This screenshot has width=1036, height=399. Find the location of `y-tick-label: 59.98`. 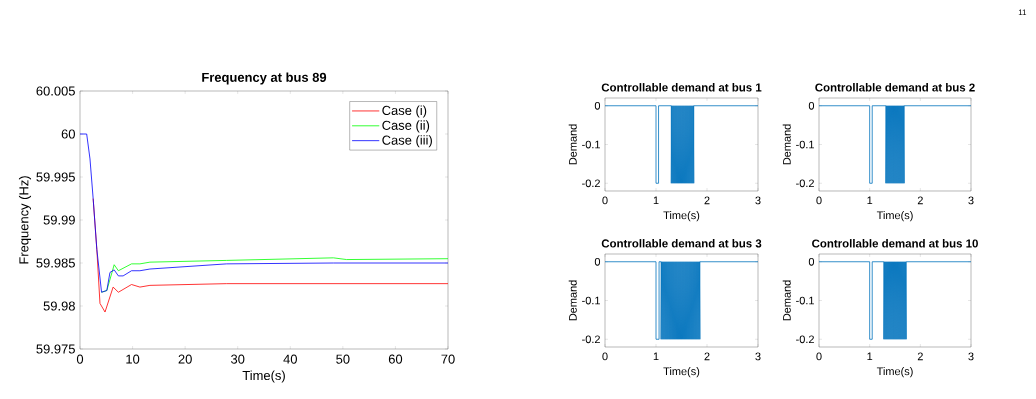

y-tick-label: 59.98 is located at coordinates (59, 306).